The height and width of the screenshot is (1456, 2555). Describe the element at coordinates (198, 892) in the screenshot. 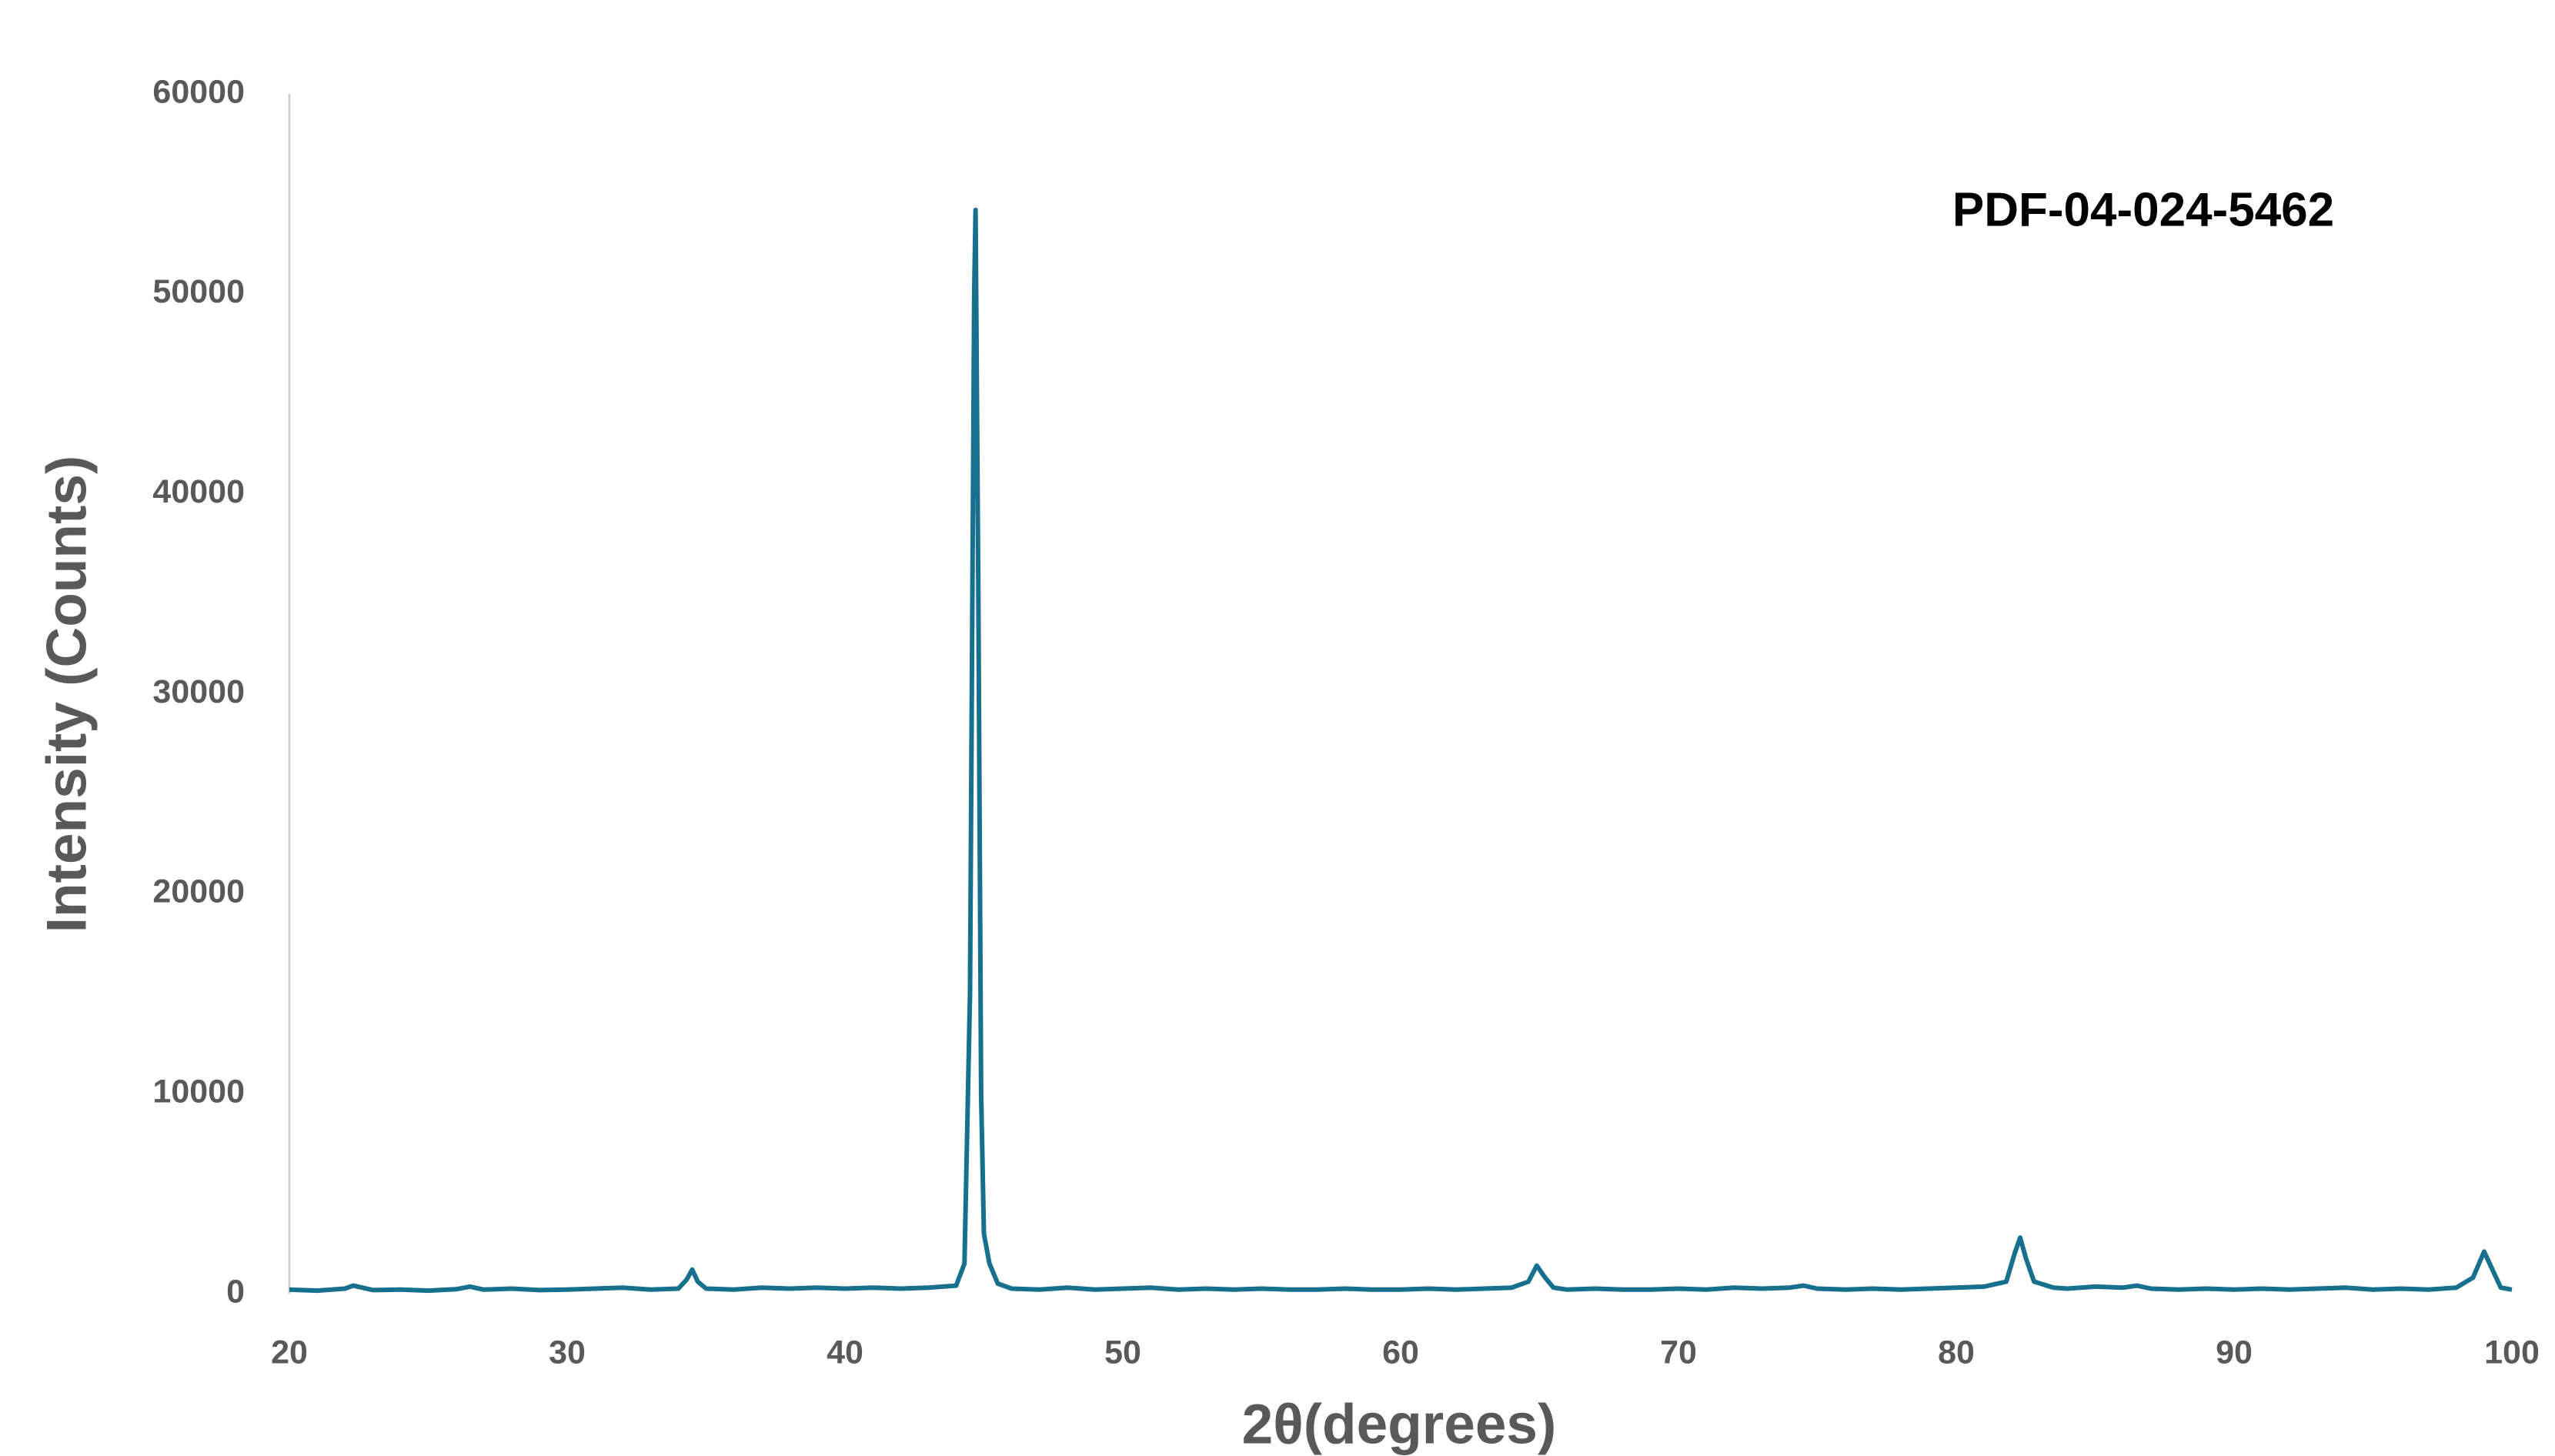

I see `y-tick-label: 20000` at that location.